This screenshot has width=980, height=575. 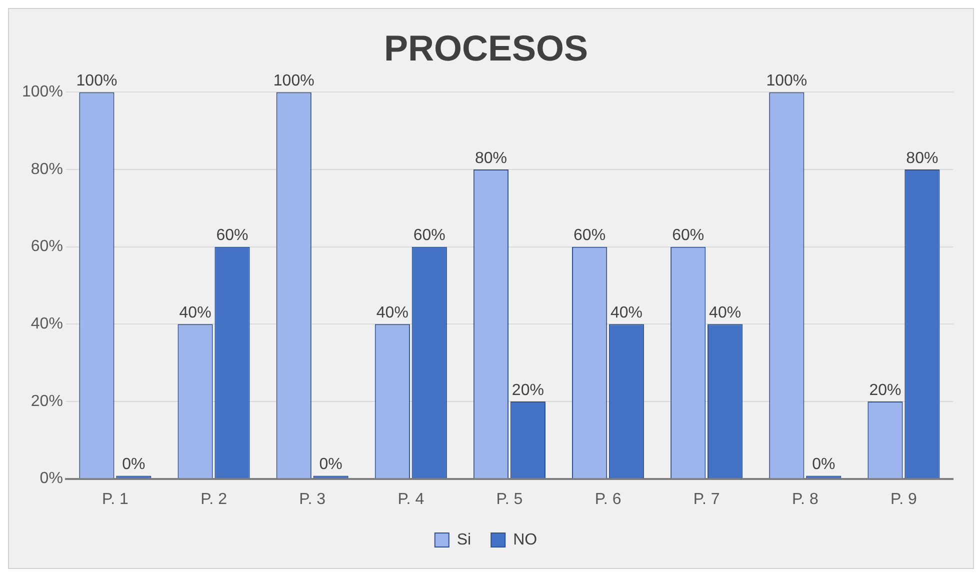 I want to click on x-tick-label: P. 8, so click(x=805, y=499).